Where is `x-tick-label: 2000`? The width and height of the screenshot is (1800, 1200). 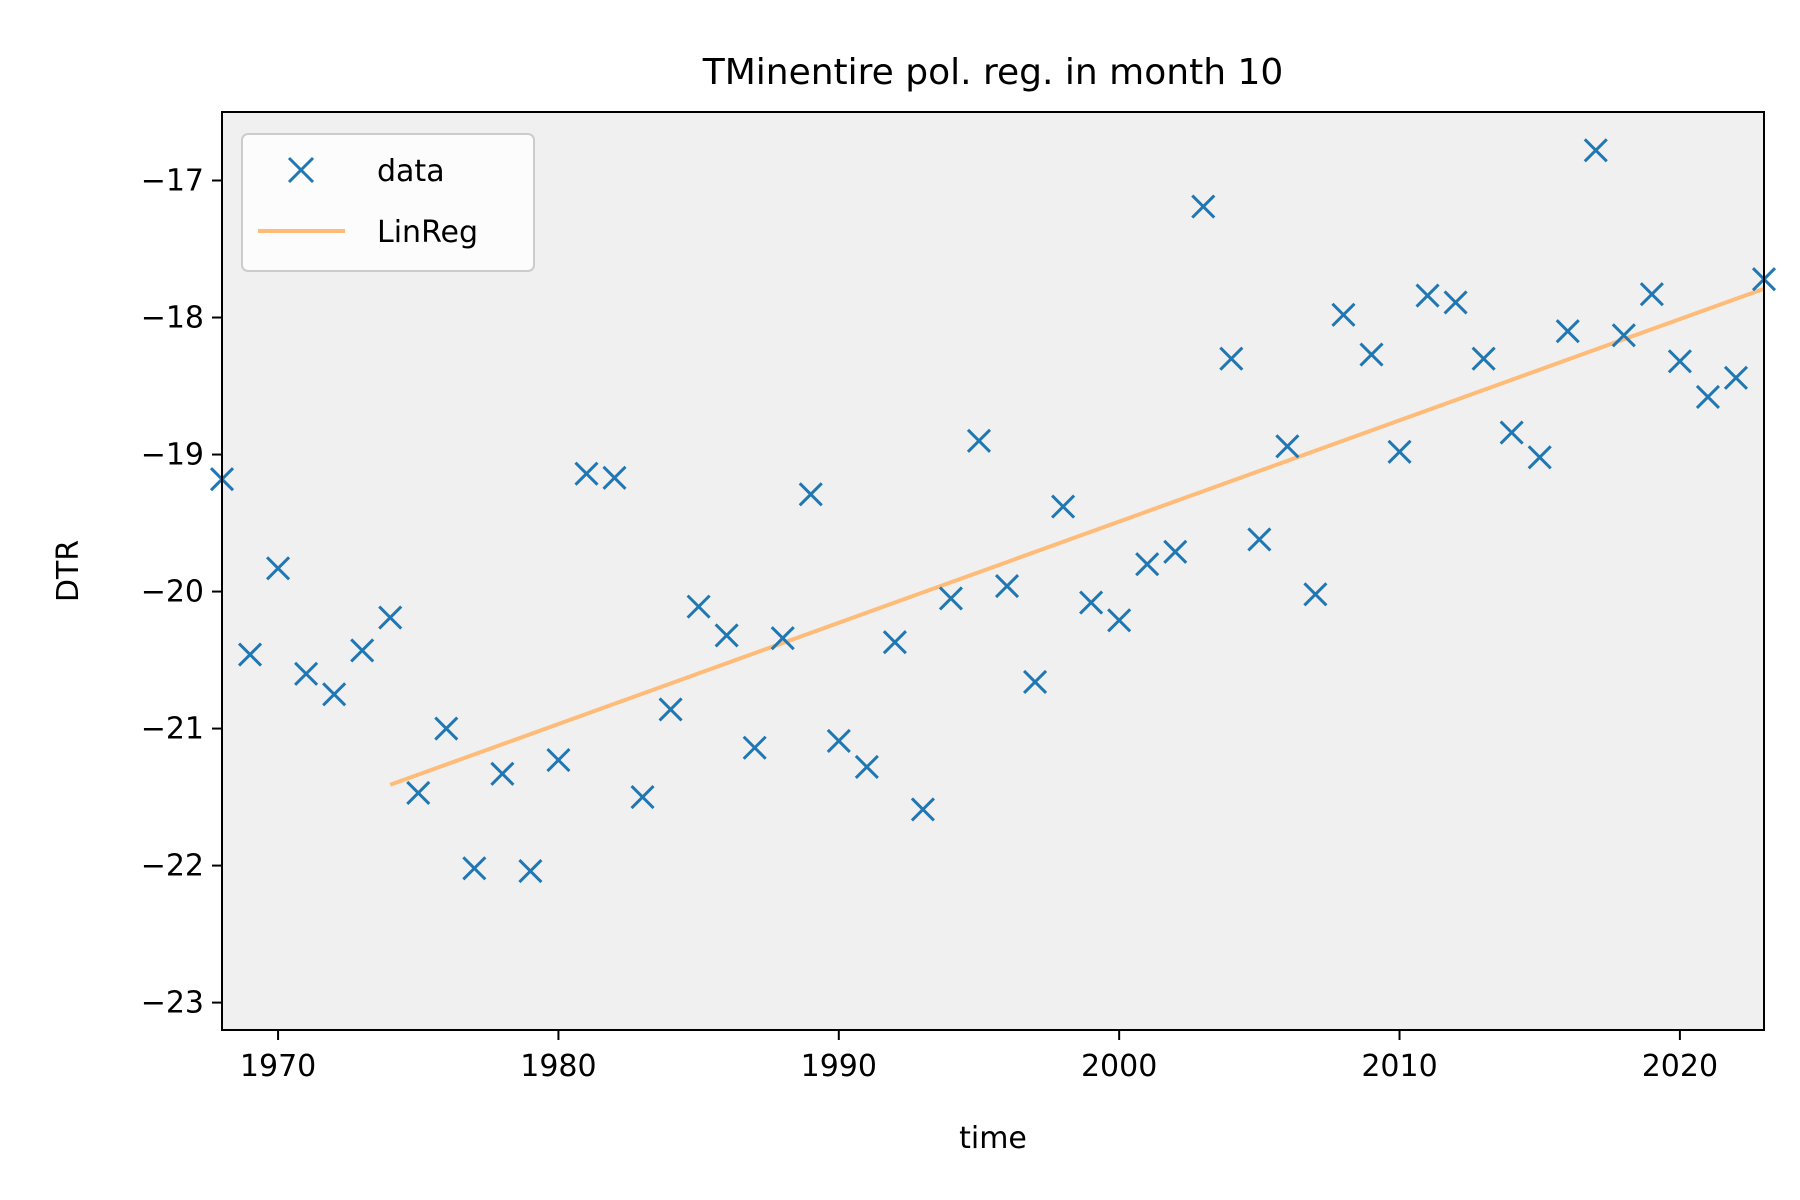 x-tick-label: 2000 is located at coordinates (1119, 1066).